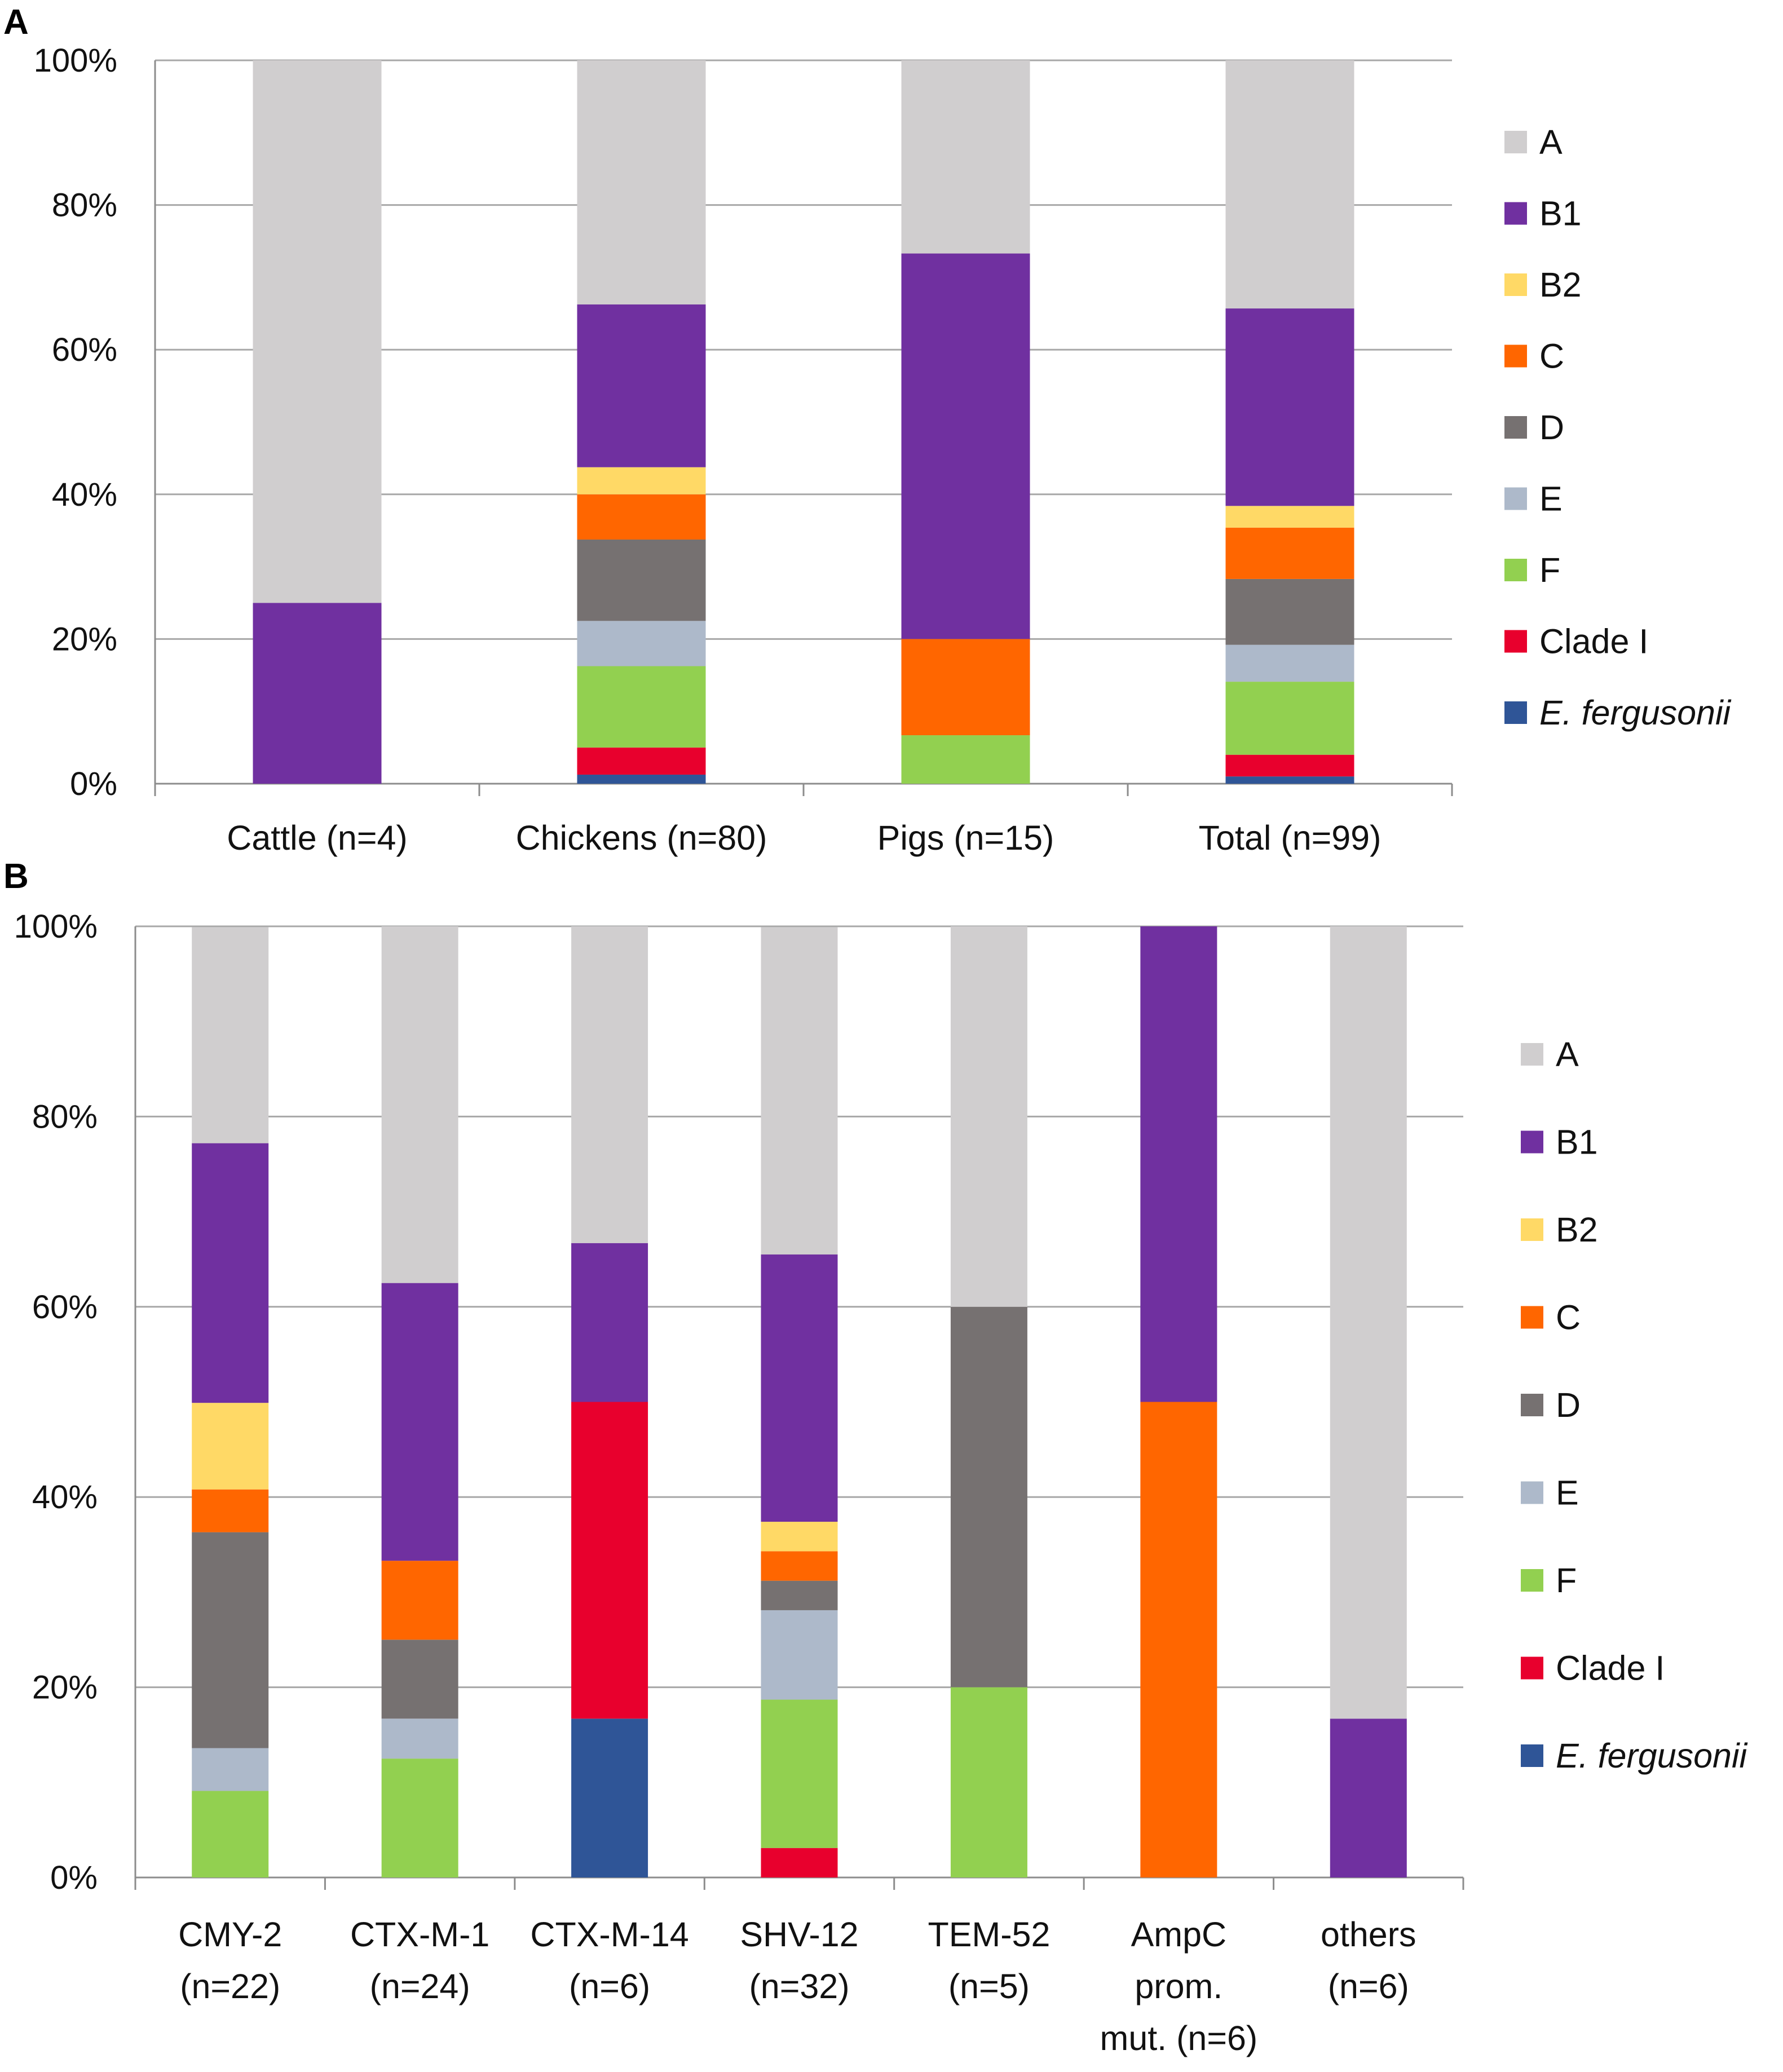 Image resolution: width=1783 pixels, height=2072 pixels. What do you see at coordinates (1652, 1756) in the screenshot?
I see `legend-label-e-fergusonii: E. fergusonii` at bounding box center [1652, 1756].